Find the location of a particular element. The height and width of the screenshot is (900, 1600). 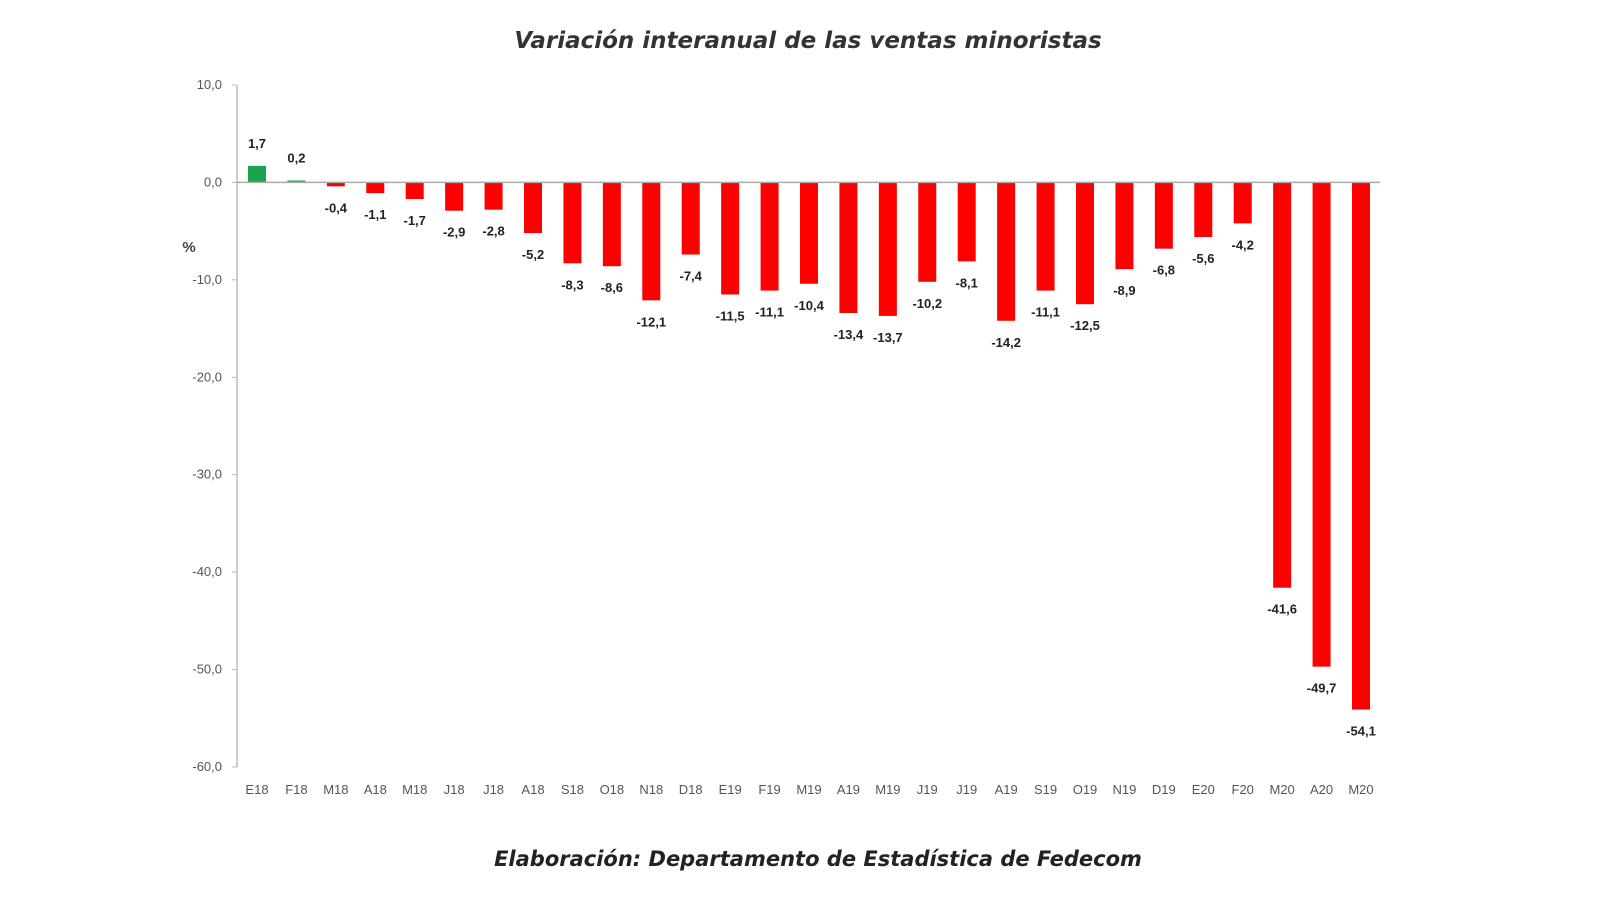

y-tick-label: -60,0 is located at coordinates (207, 766).